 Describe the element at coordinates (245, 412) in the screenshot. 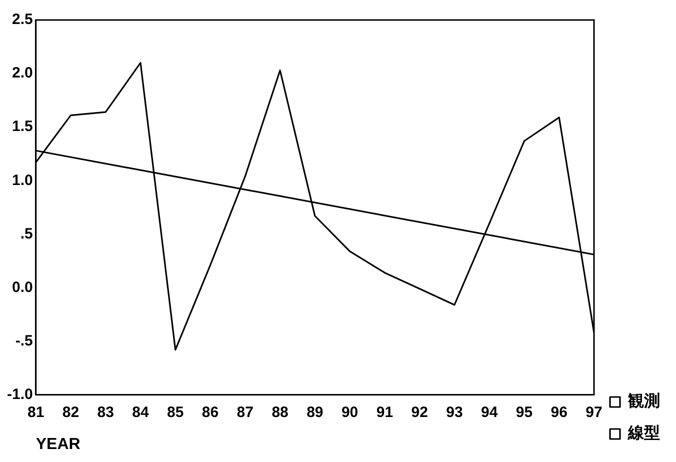

I see `x-tick-label: 87` at that location.